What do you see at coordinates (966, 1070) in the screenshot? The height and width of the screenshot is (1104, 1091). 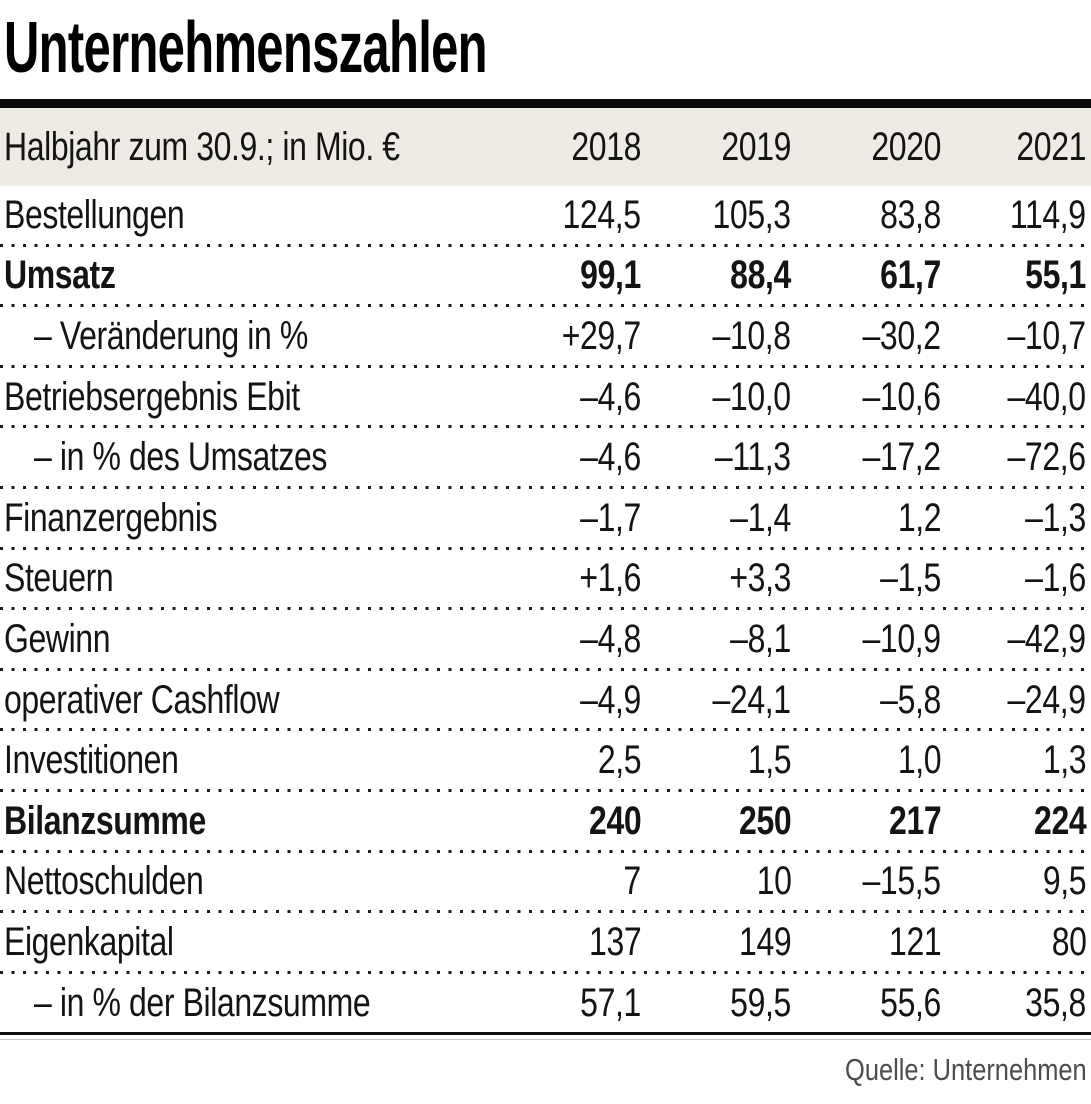 I see `source-note: Quelle: Unternehmen` at bounding box center [966, 1070].